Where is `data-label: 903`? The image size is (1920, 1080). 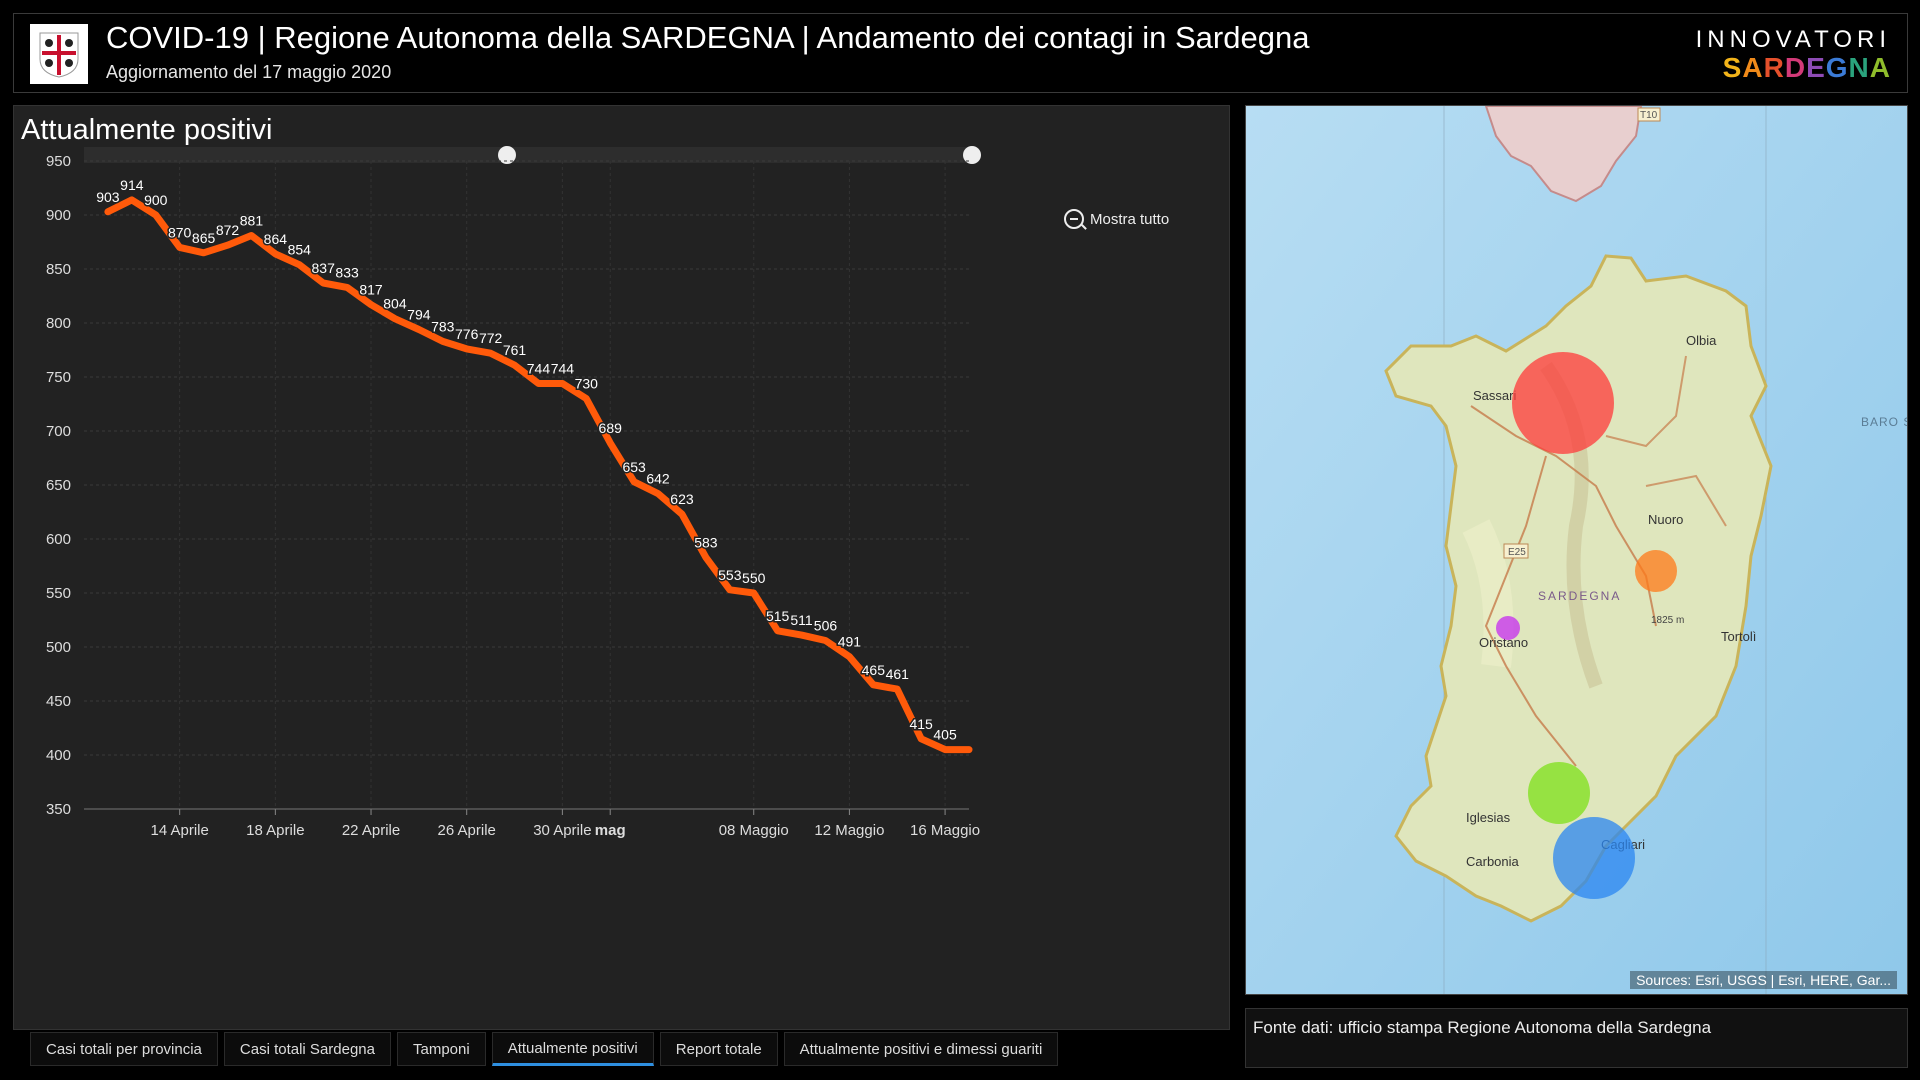
data-label: 903 is located at coordinates (108, 197).